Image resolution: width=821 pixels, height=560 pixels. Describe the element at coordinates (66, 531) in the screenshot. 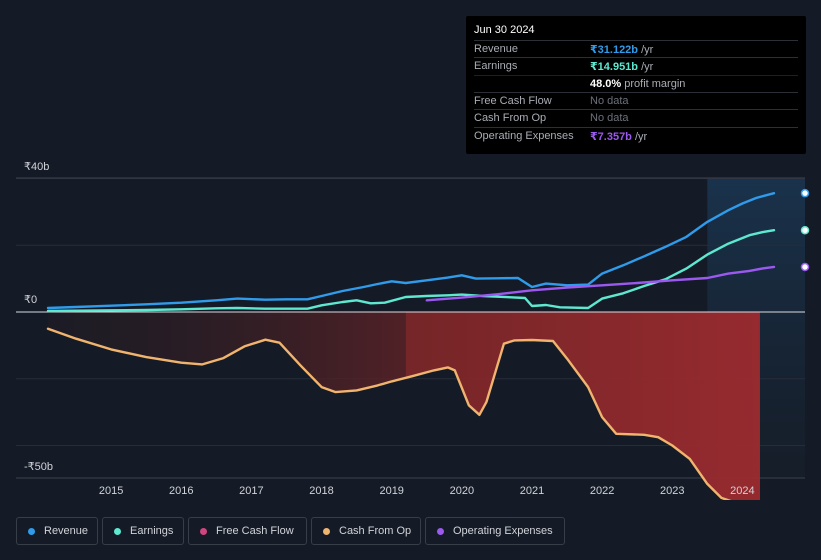

I see `legend-label: Revenue` at that location.